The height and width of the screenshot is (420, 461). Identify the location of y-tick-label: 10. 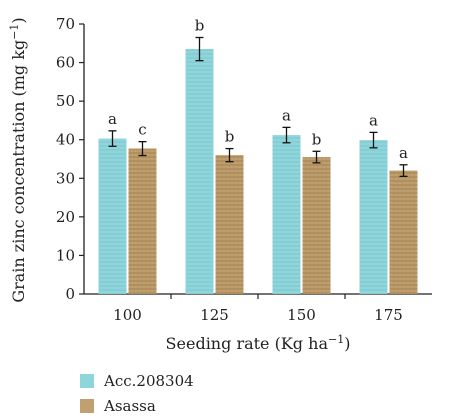
(65, 255).